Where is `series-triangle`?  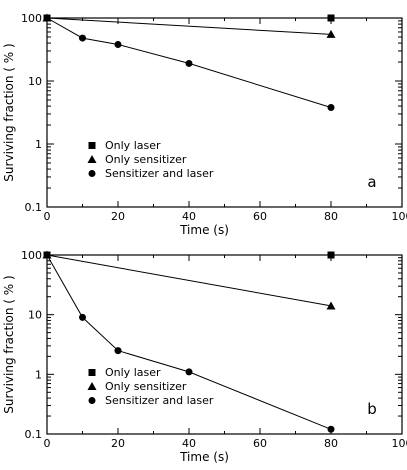
series-triangle is located at coordinates (189, 25).